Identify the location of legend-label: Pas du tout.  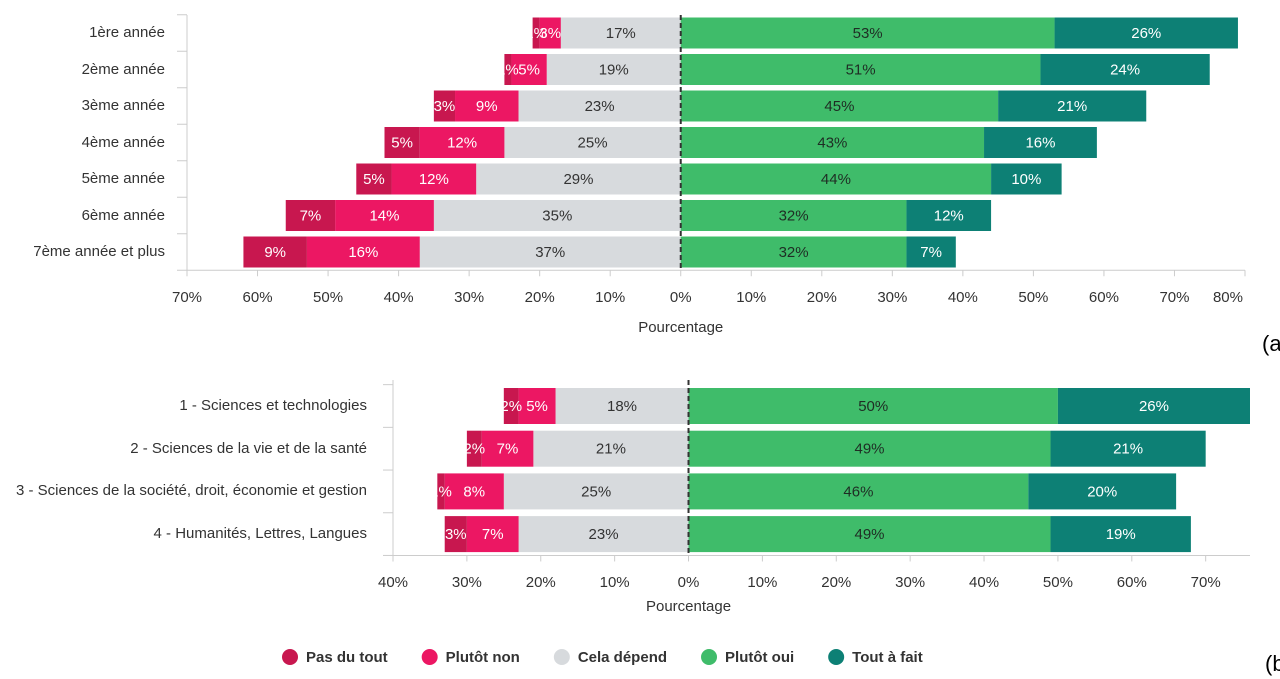
(347, 657).